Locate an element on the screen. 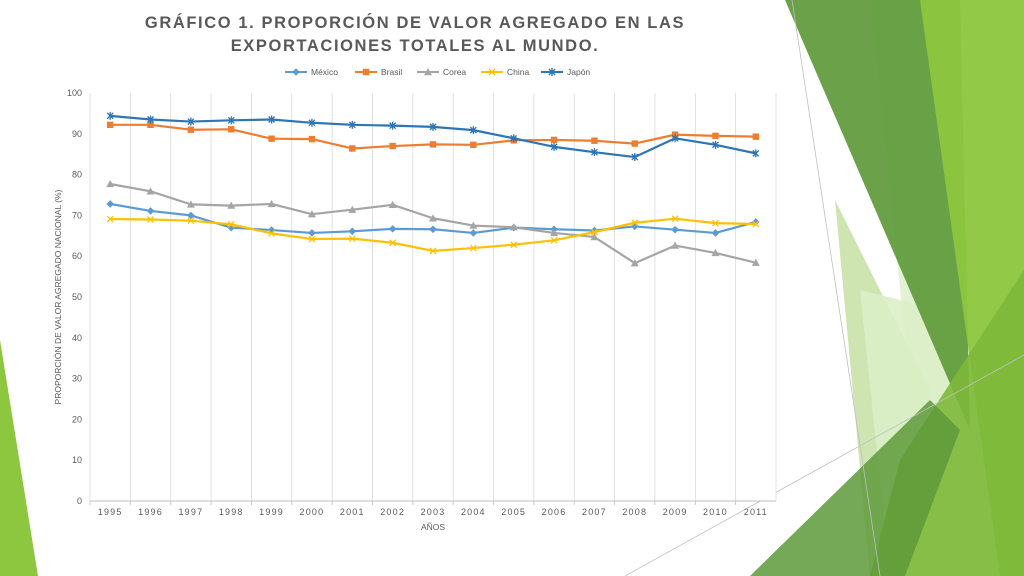 Image resolution: width=1024 pixels, height=576 pixels. x-tick-label: 1999 is located at coordinates (271, 512).